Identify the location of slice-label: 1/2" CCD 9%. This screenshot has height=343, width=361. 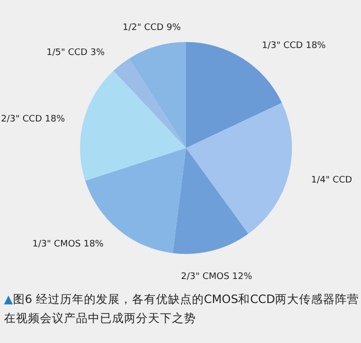
(152, 27).